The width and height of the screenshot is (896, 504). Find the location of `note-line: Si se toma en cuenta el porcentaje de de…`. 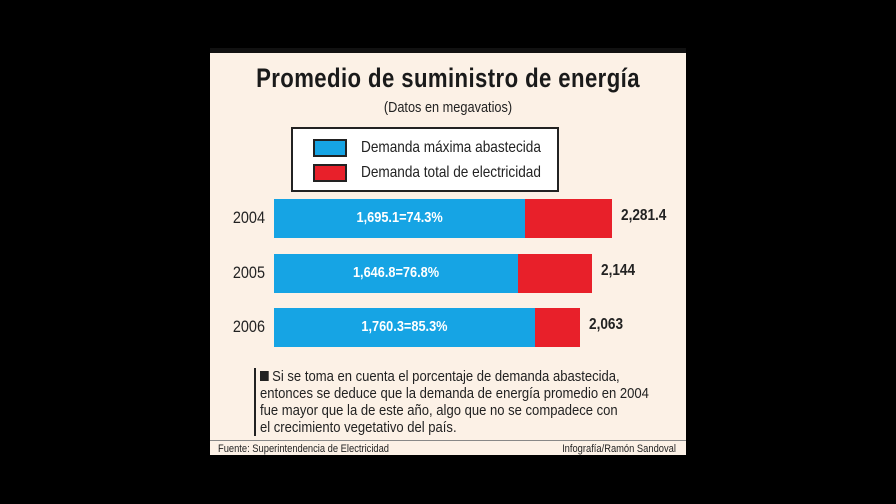

note-line: Si se toma en cuenta el porcentaje de de… is located at coordinates (446, 376).